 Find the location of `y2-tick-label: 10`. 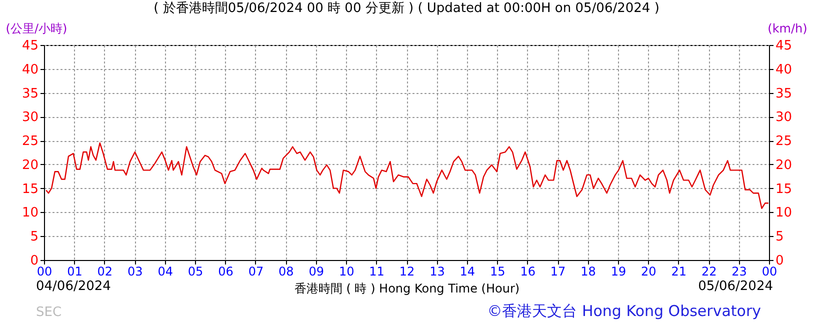

y2-tick-label: 10 is located at coordinates (784, 213).